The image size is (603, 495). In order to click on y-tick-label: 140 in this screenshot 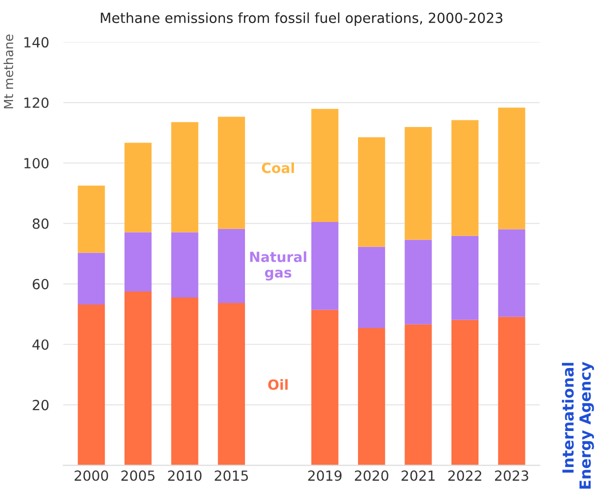, I will do `click(36, 42)`.